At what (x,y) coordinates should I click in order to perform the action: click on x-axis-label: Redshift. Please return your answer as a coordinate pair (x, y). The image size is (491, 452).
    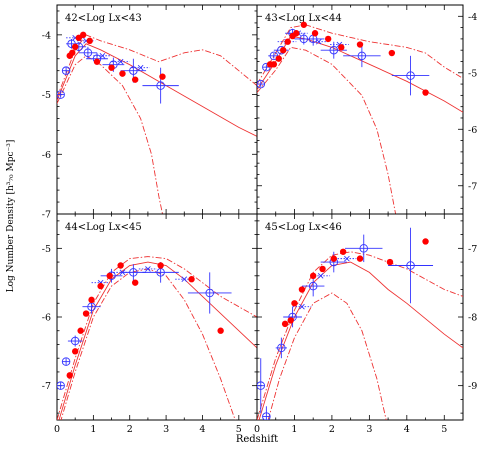
    Looking at the image, I should click on (257, 439).